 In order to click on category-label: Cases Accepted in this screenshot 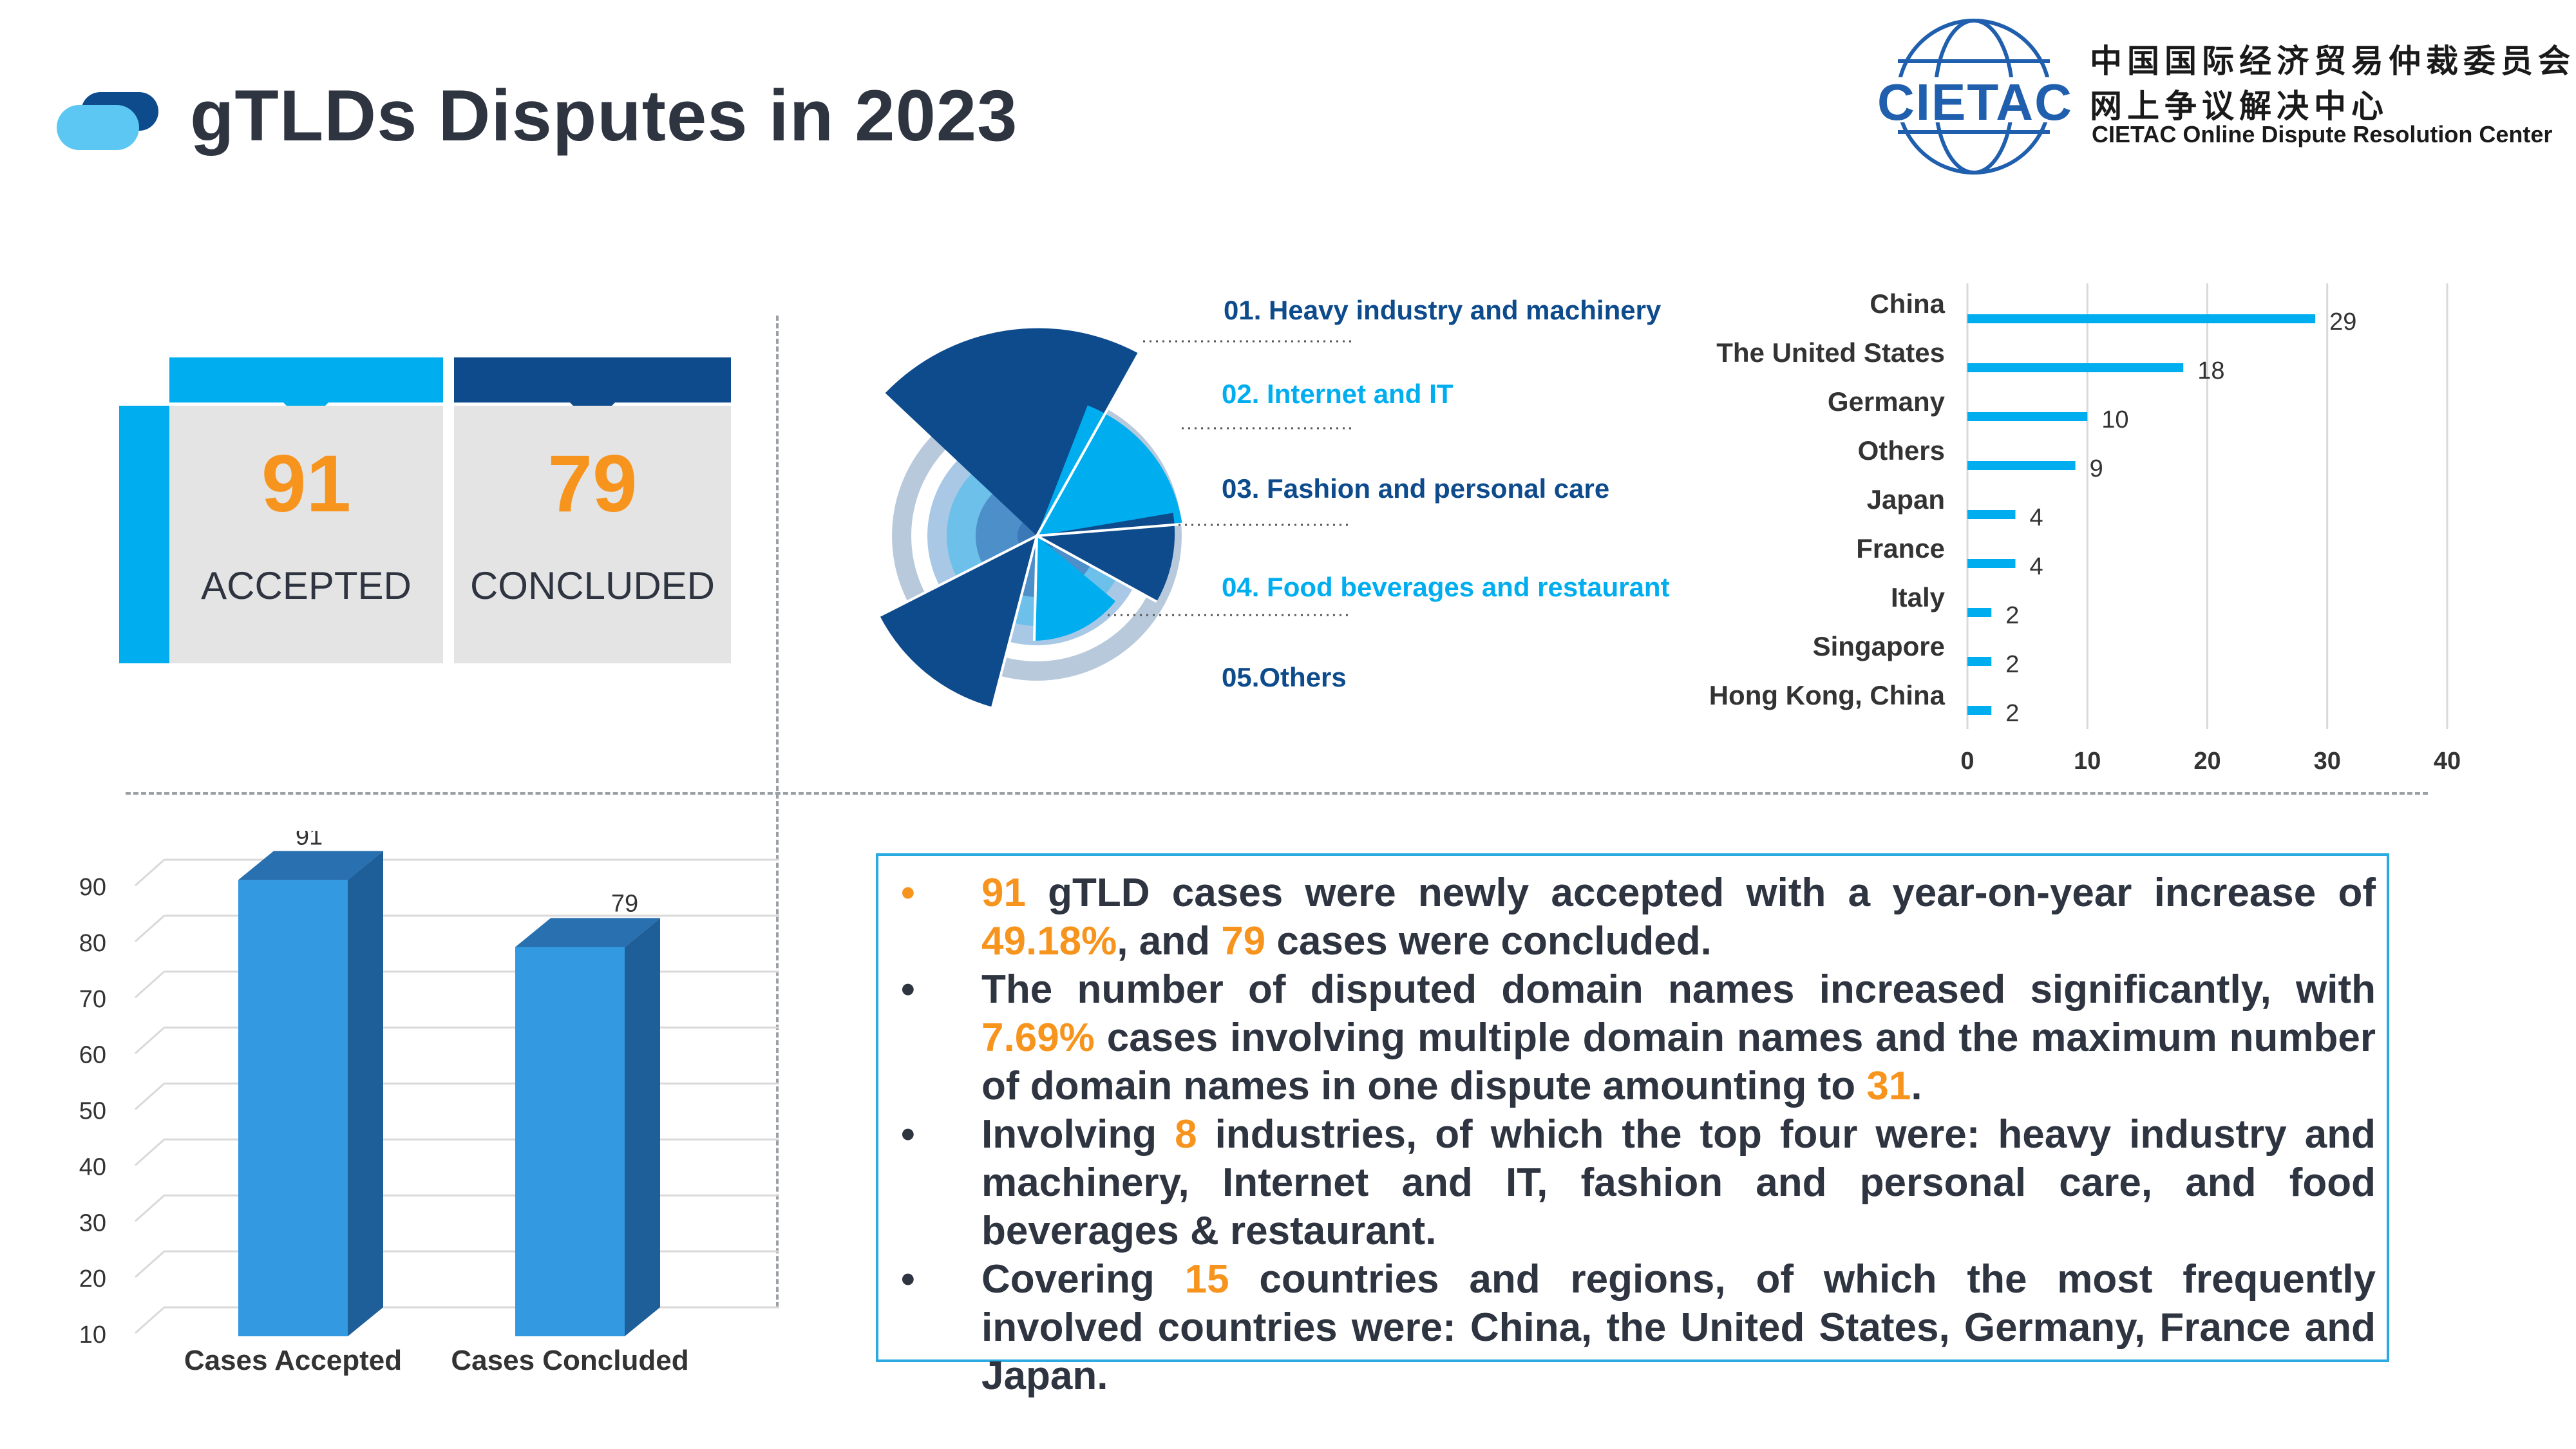, I will do `click(293, 1360)`.